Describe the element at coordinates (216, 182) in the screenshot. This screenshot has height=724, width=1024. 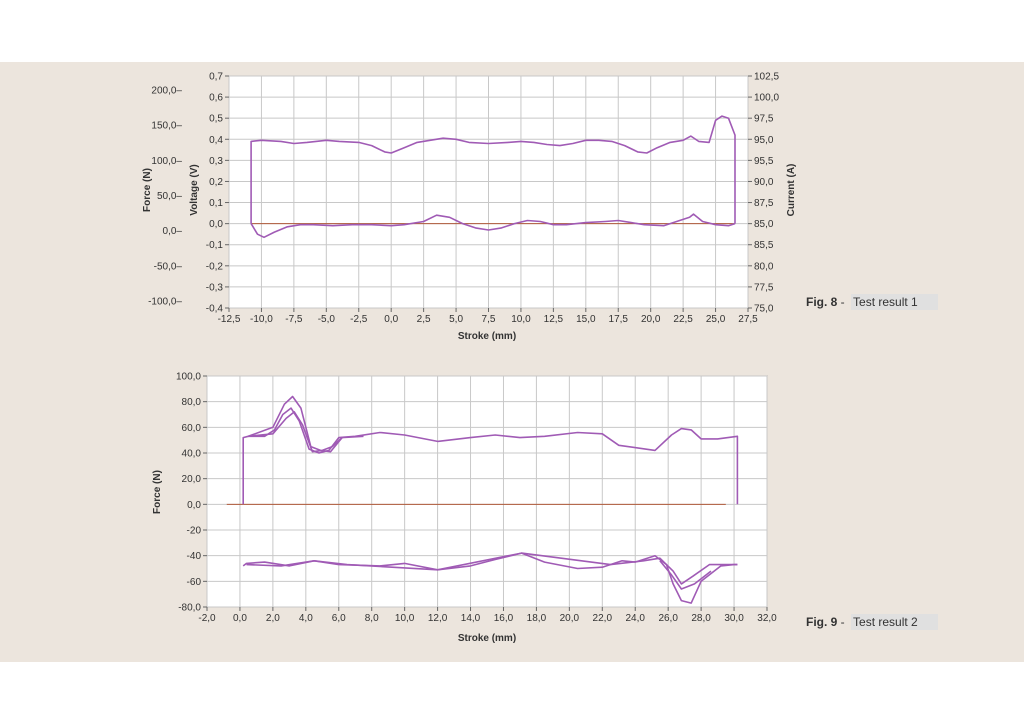
I see `y-tick-label: 0,2` at that location.